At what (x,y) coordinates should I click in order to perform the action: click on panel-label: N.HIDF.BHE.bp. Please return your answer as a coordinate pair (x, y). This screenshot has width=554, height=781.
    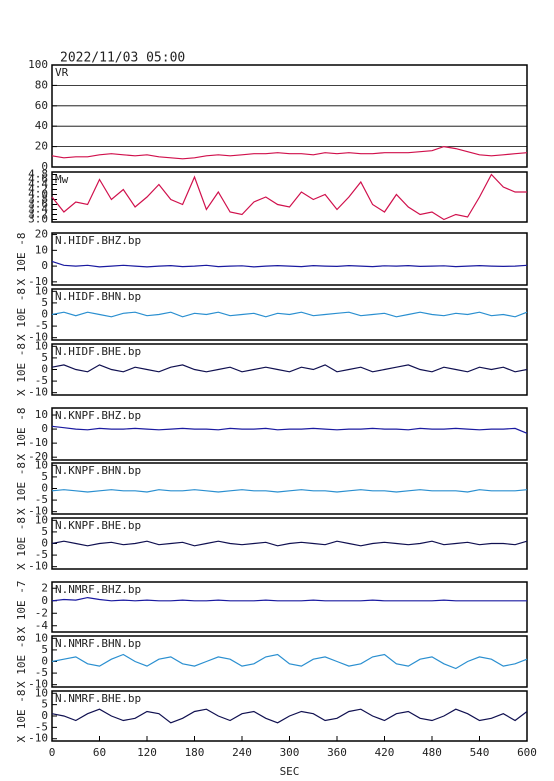
    Looking at the image, I should click on (98, 351).